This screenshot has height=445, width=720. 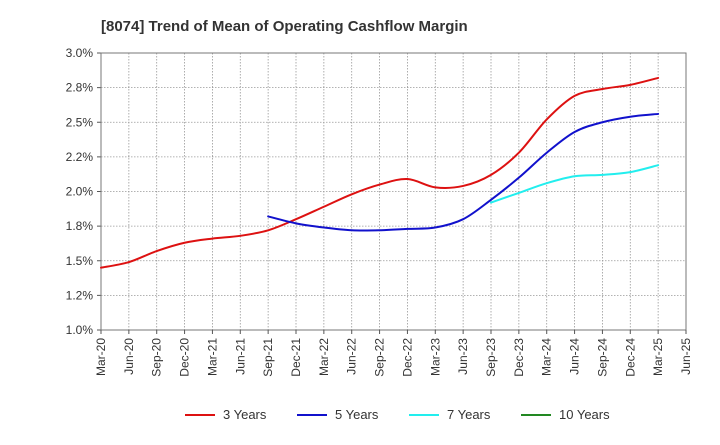 I want to click on x-tick-label: Jun-24, so click(x=575, y=356).